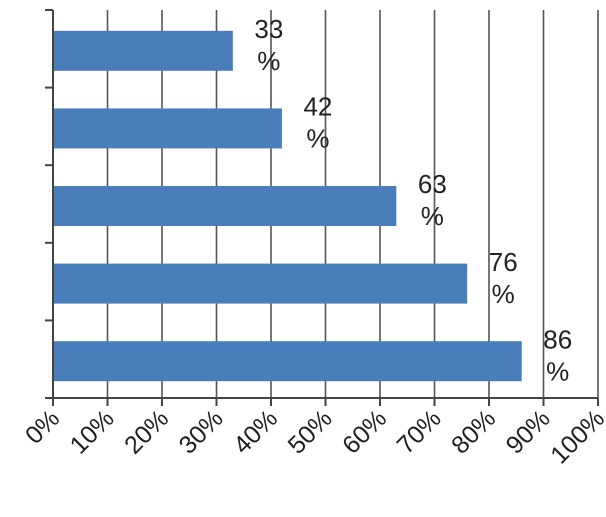  Describe the element at coordinates (503, 262) in the screenshot. I see `data-label-value-3: 76` at that location.